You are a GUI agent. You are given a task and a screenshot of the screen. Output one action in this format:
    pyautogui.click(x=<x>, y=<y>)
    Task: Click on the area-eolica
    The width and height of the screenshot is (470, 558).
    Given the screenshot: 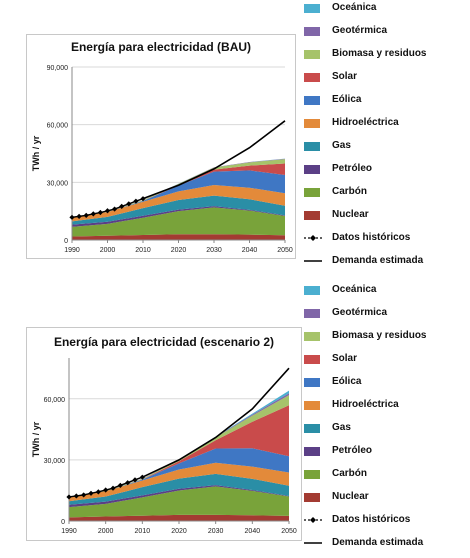 What is the action you would take?
    pyautogui.click(x=179, y=472)
    